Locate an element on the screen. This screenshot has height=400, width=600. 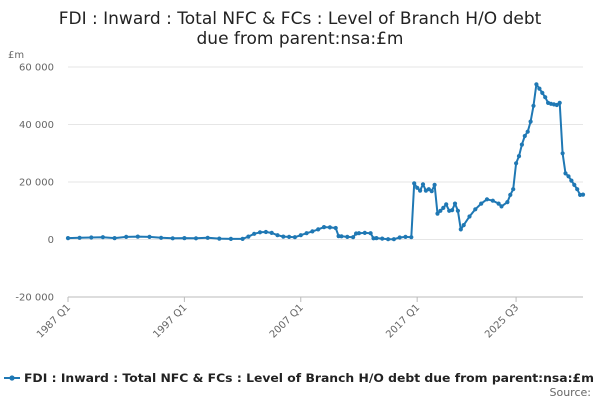
y-tick-label: 60 000 is located at coordinates (36, 68).